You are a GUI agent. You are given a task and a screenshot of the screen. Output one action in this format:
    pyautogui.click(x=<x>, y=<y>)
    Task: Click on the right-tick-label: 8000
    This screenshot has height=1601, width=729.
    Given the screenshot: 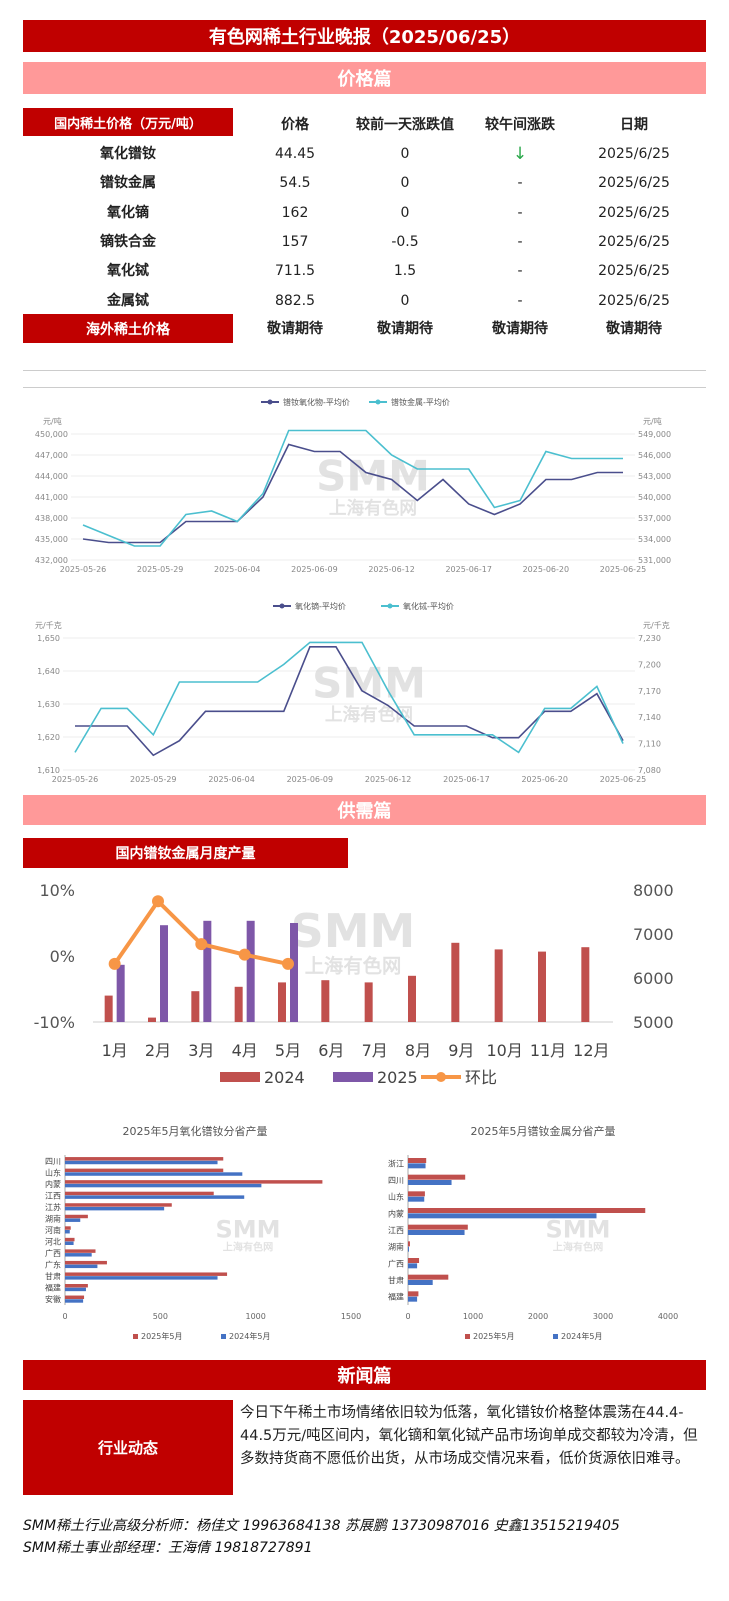 What is the action you would take?
    pyautogui.click(x=653, y=890)
    